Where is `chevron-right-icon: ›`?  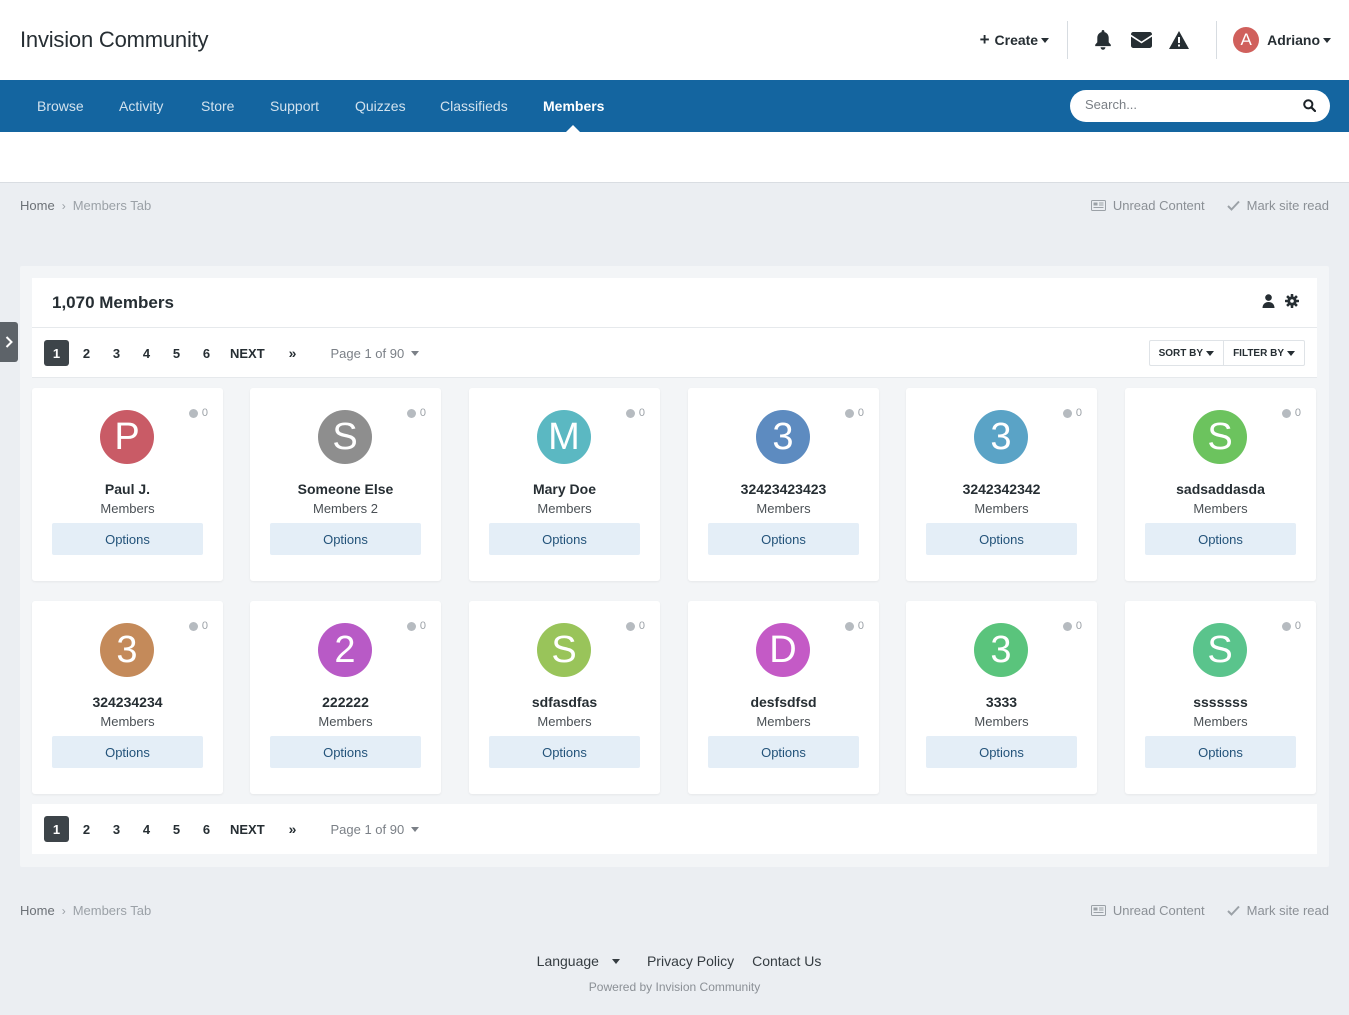 chevron-right-icon: › is located at coordinates (63, 910).